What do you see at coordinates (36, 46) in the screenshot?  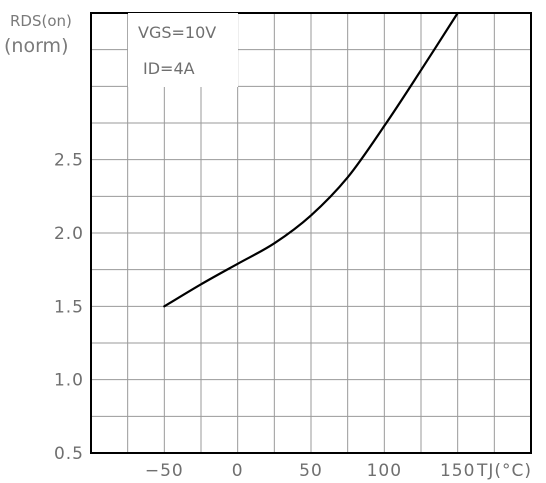 I see `y-axis-title-line2: (norm)` at bounding box center [36, 46].